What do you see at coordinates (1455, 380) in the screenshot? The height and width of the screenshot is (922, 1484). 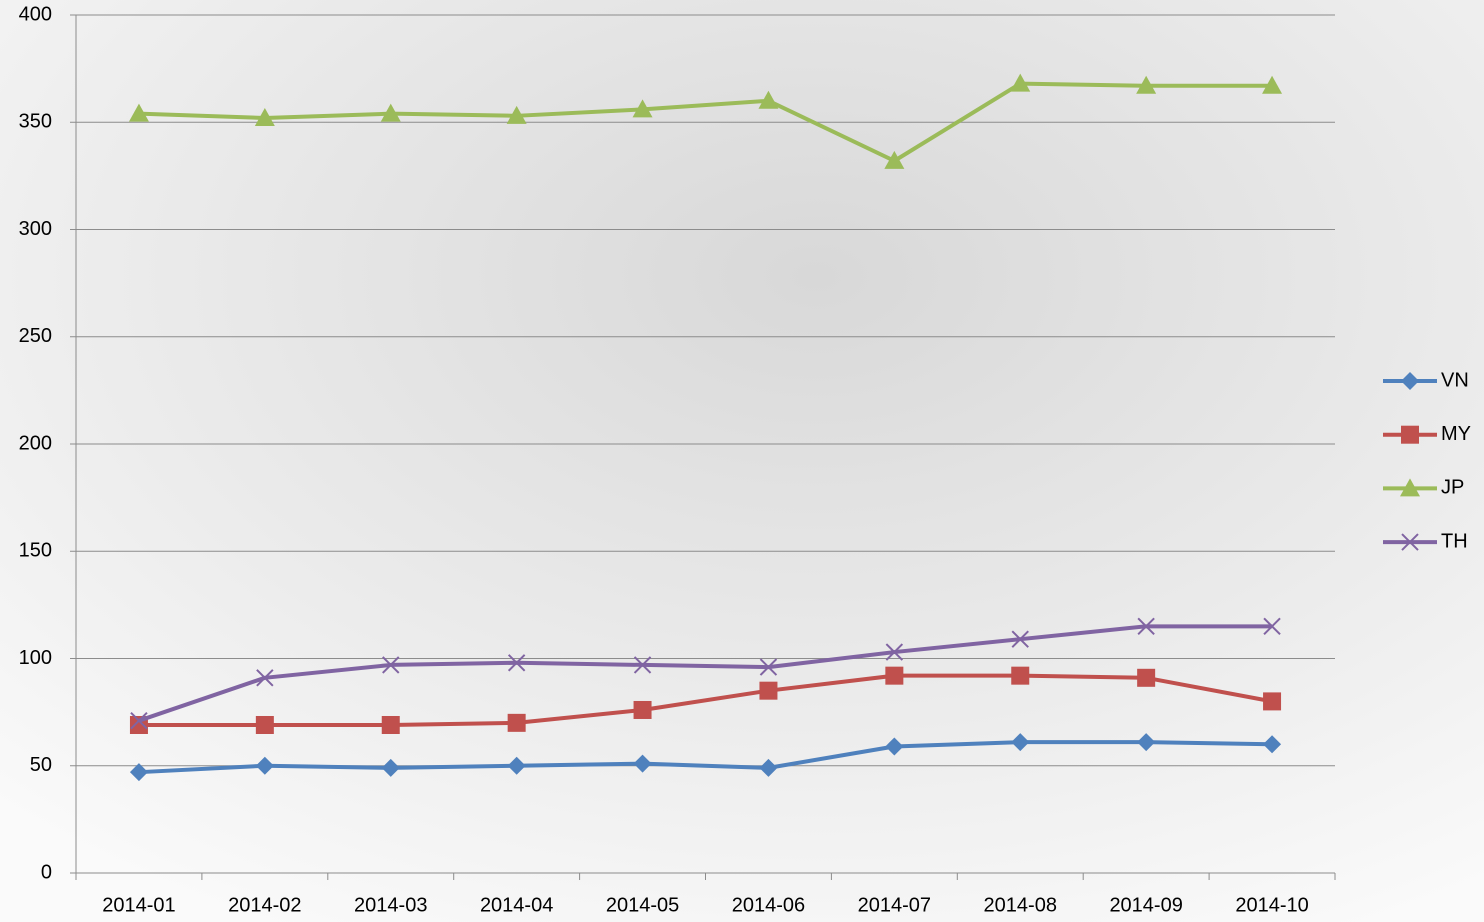 I see `legend-label: VN` at bounding box center [1455, 380].